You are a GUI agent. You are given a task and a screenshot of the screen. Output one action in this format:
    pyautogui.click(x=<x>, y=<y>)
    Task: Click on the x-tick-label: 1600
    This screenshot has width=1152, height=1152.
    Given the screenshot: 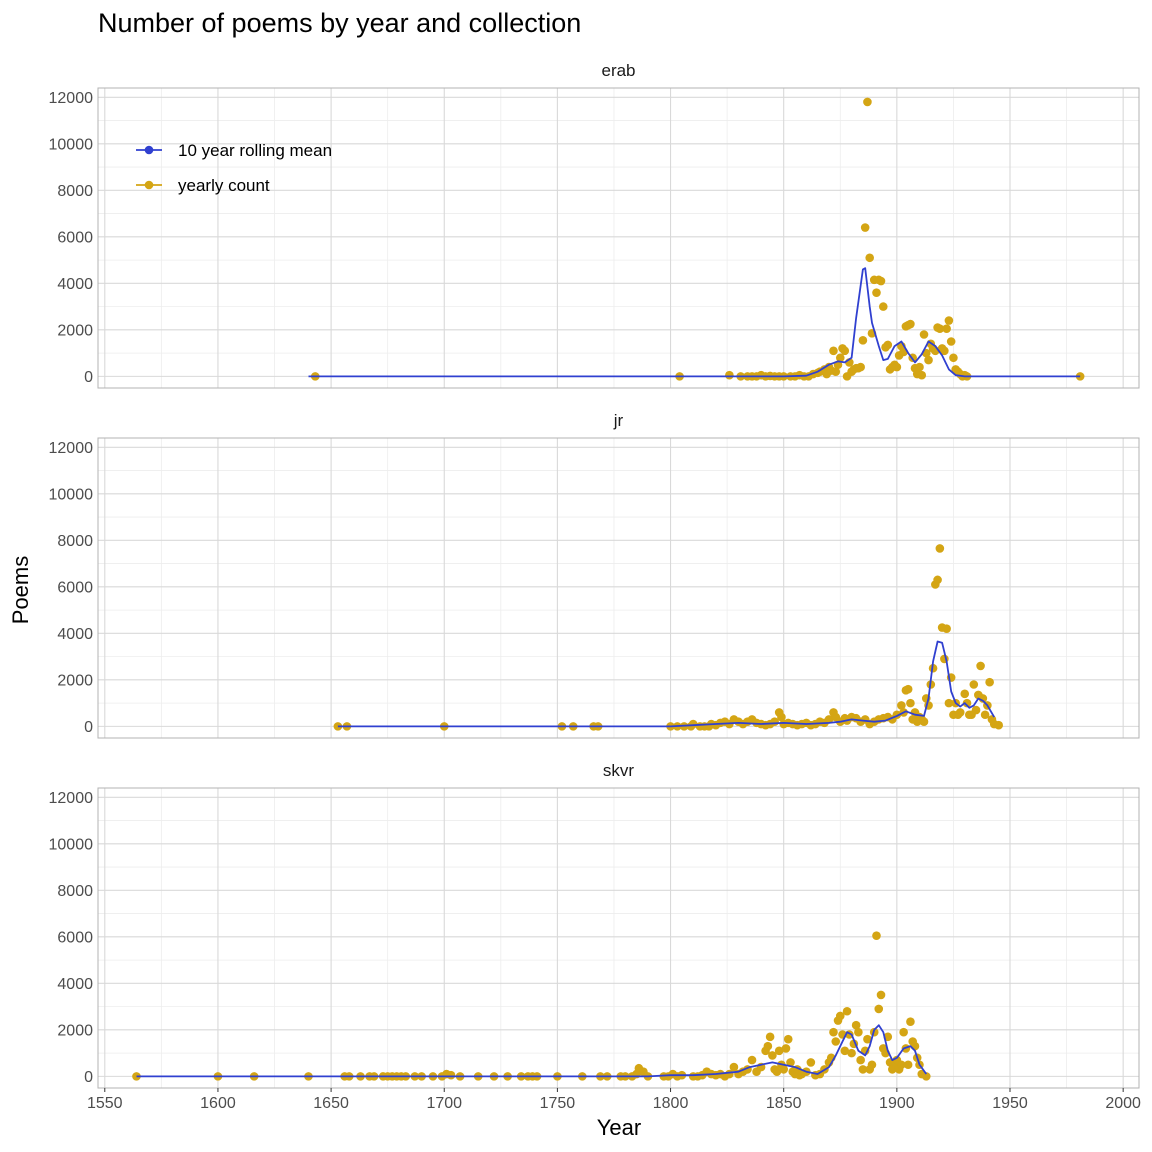 What is the action you would take?
    pyautogui.click(x=218, y=1103)
    